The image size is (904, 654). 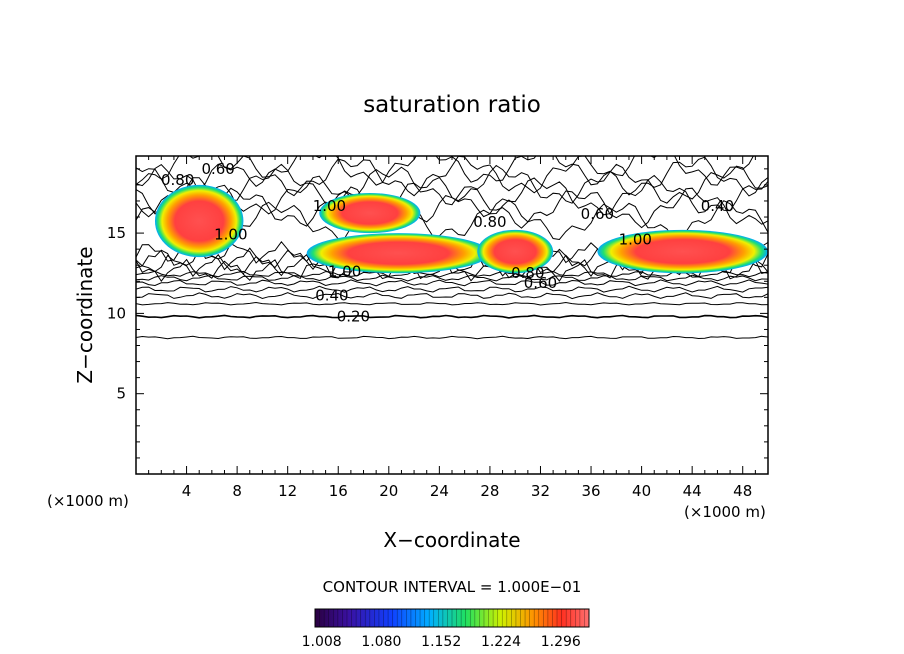 I want to click on y-tick-label: 5, so click(x=121, y=394).